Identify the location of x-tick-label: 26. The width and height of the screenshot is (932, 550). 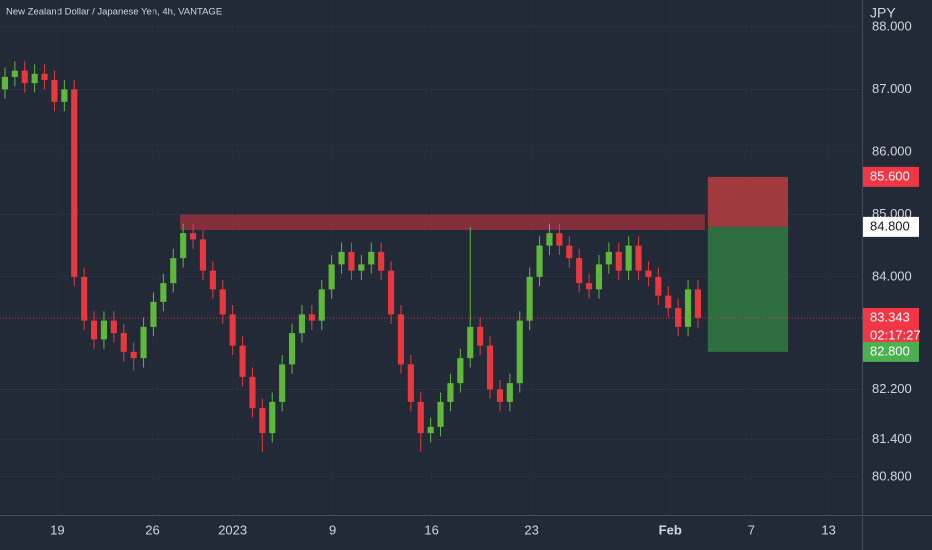
(152, 529).